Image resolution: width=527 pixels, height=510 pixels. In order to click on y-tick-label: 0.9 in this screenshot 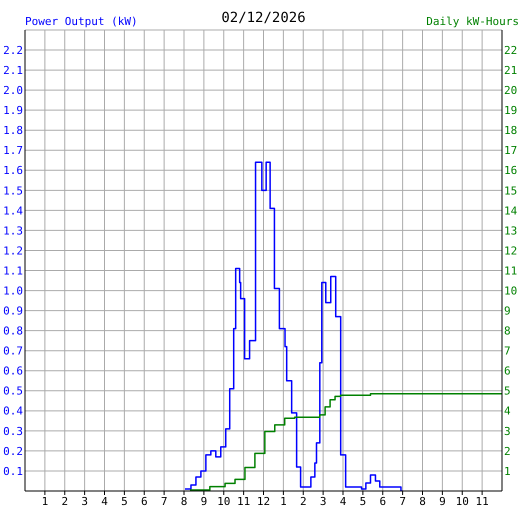, I will do `click(13, 311)`.